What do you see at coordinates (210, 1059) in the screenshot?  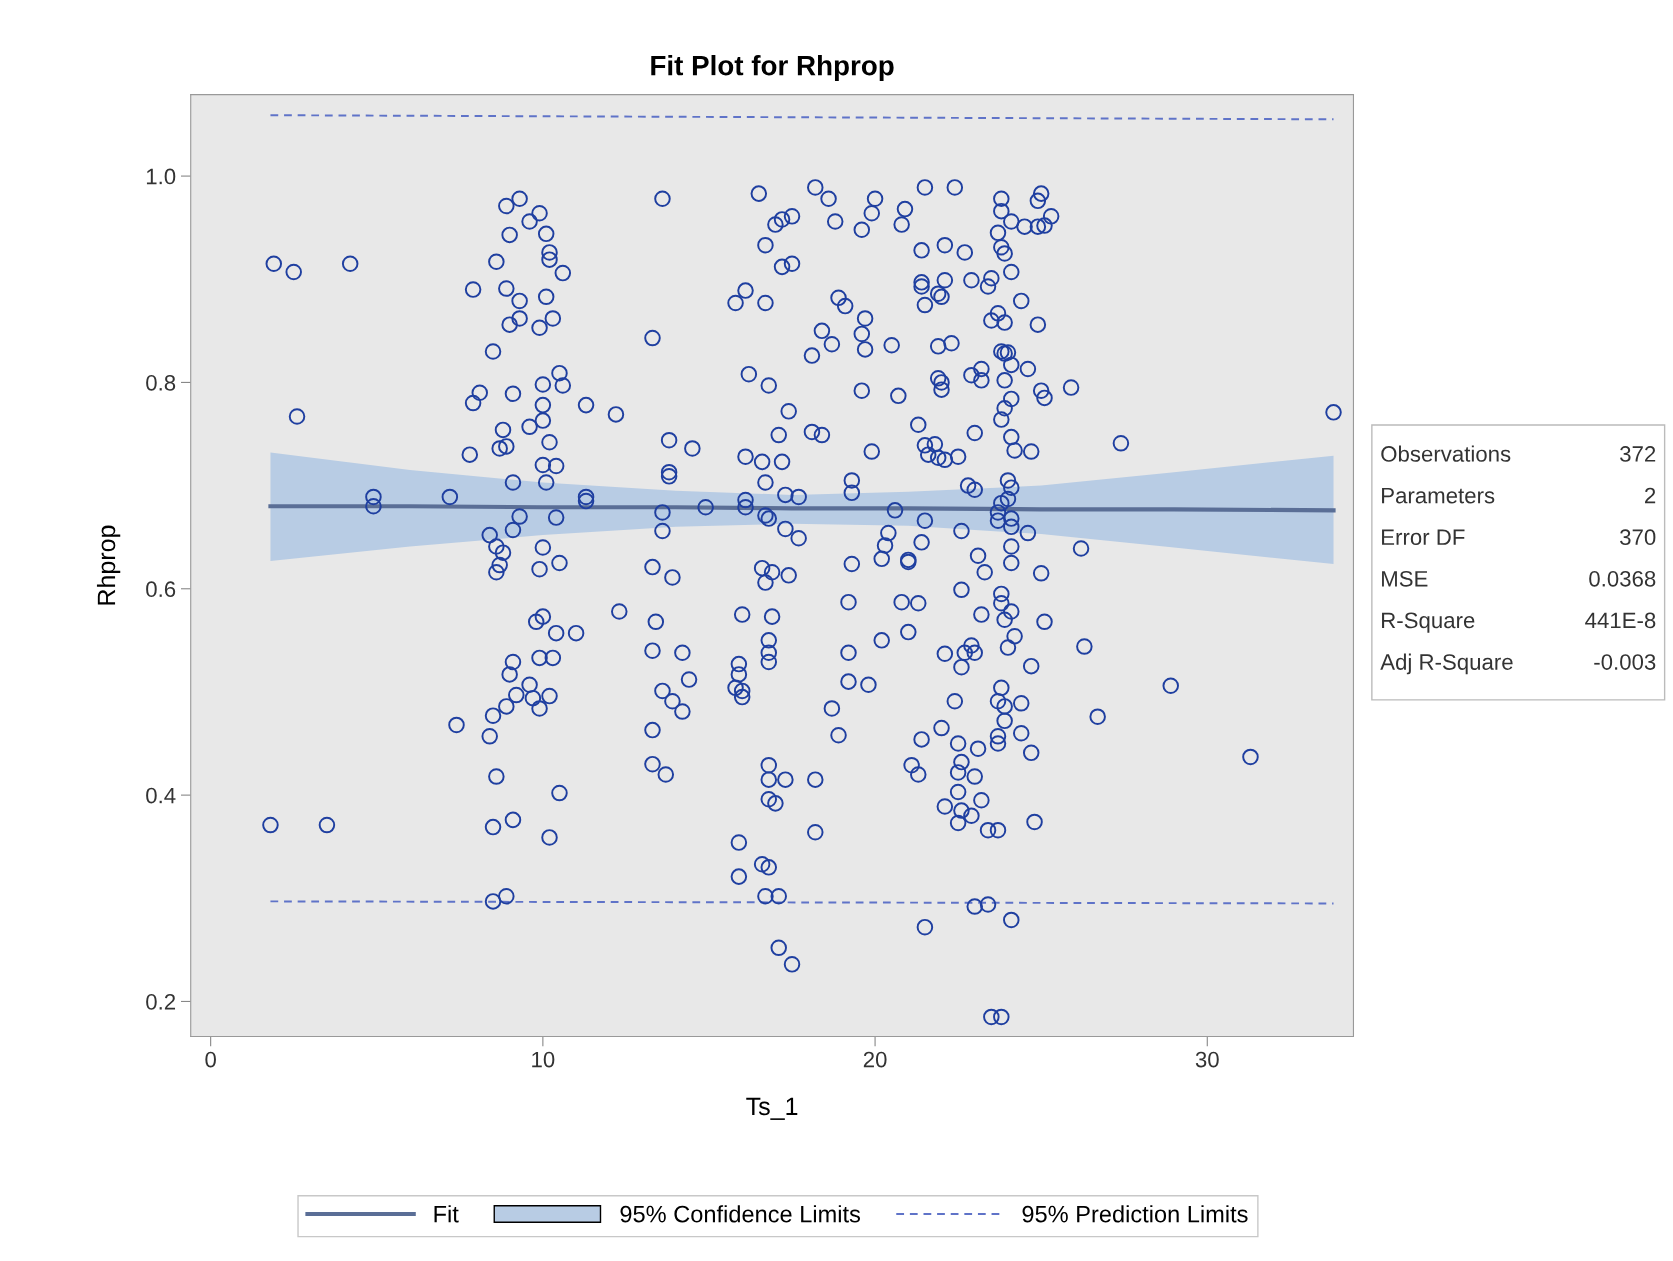 I see `x-tick-label: 0` at bounding box center [210, 1059].